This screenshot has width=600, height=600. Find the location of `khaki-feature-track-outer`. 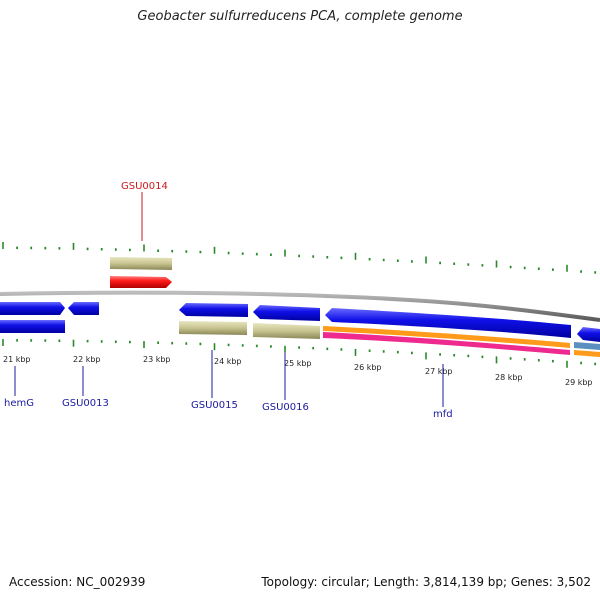

khaki-feature-track-outer is located at coordinates (141, 263).